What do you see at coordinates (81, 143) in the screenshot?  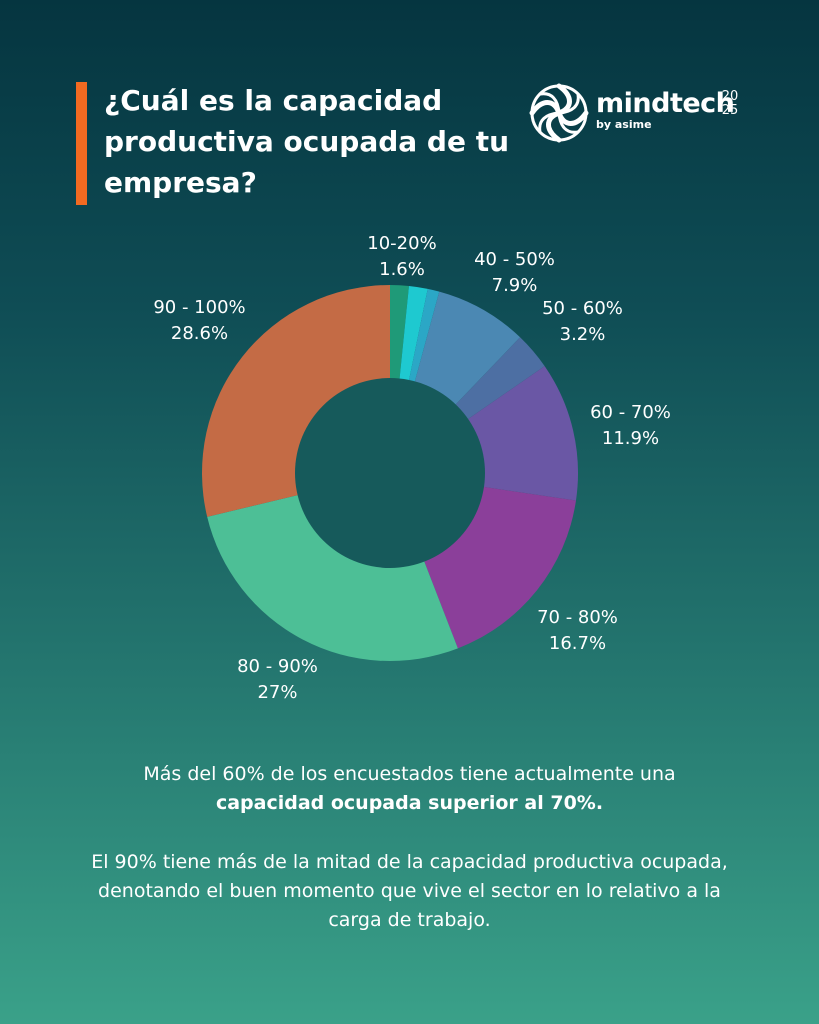 I see `title-accent-bar` at bounding box center [81, 143].